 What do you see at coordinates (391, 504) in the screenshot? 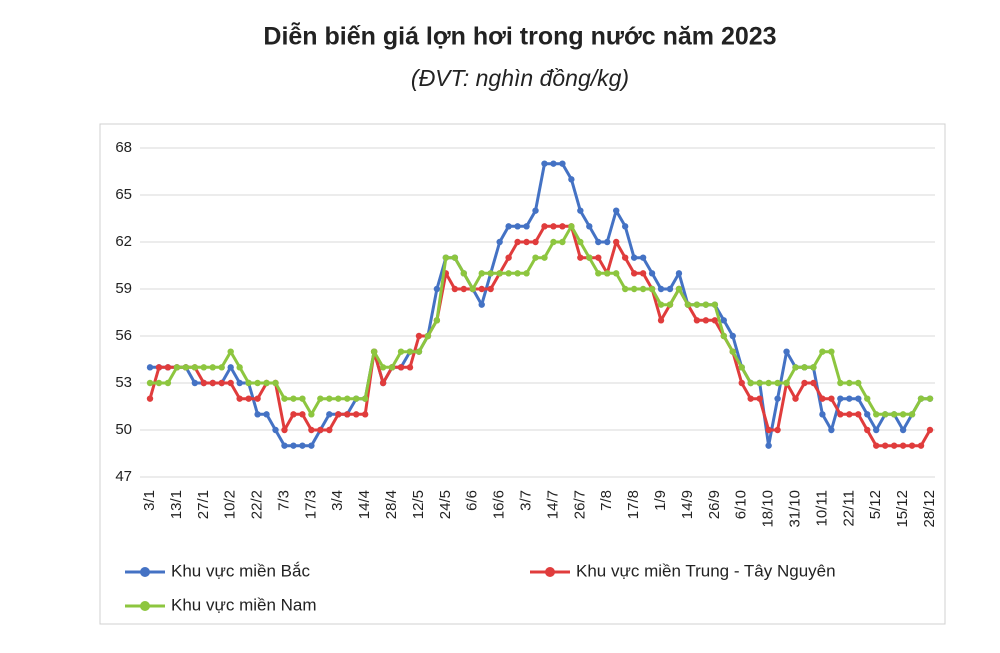
I see `x-tick-label: 28/4` at bounding box center [391, 504].